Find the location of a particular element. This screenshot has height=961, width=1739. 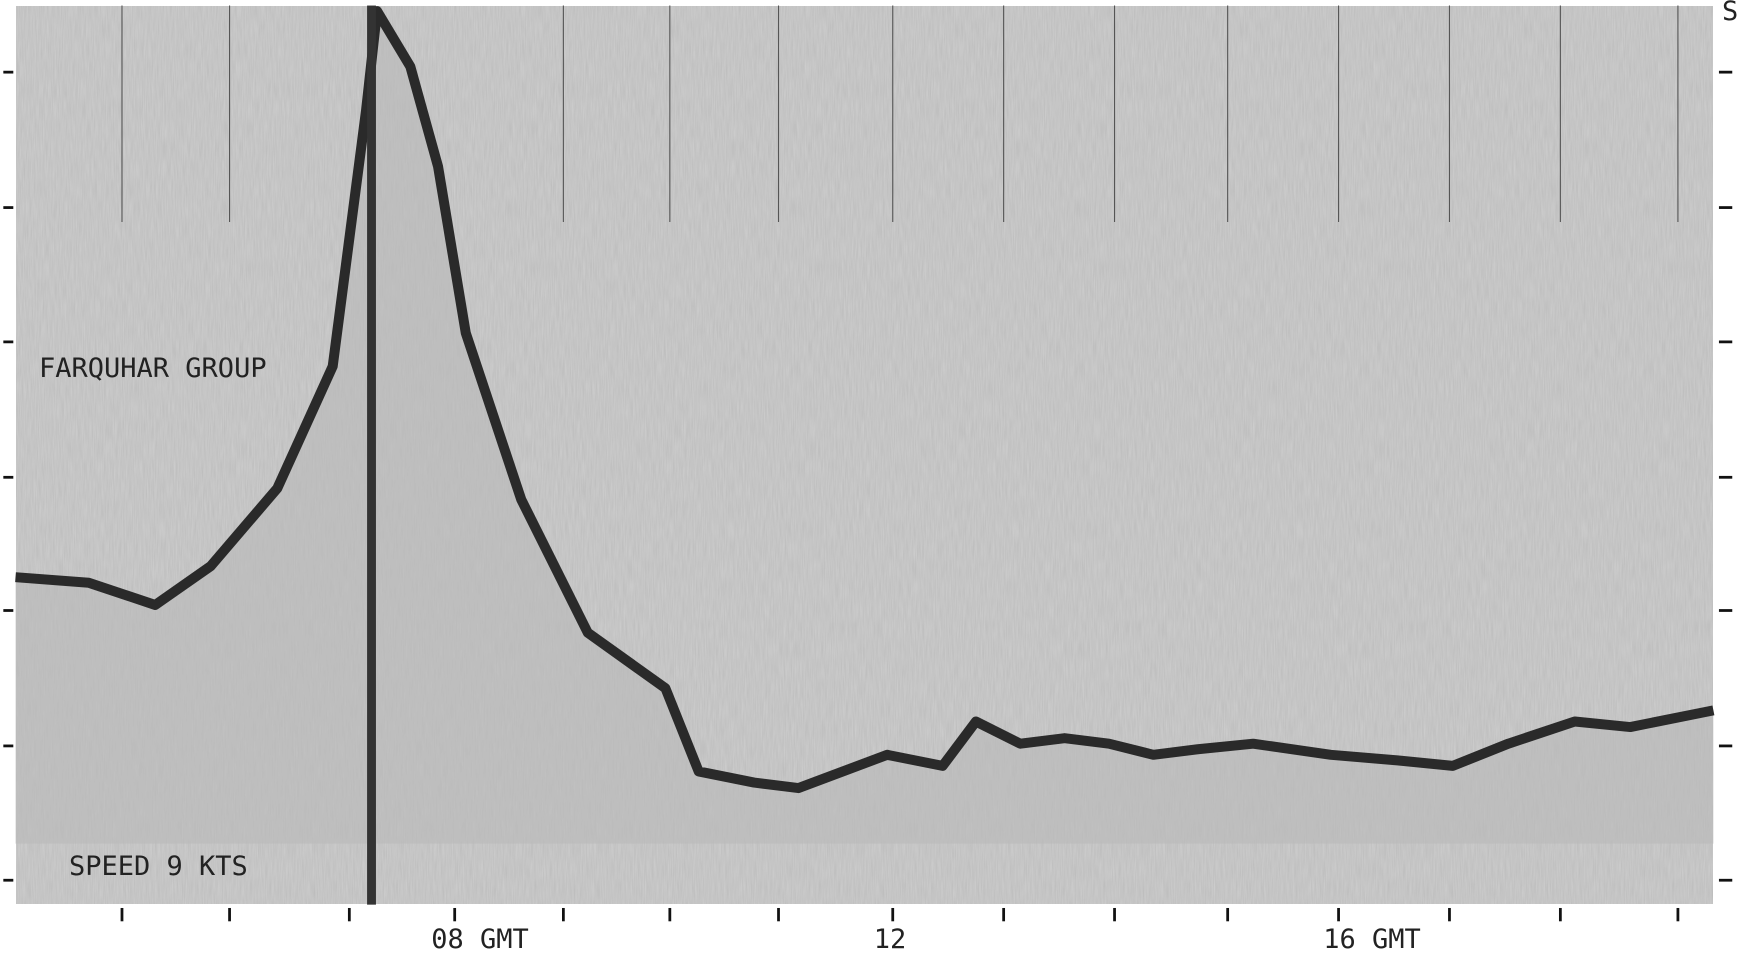

location-label: FARQUHAR GROUP is located at coordinates (153, 368).